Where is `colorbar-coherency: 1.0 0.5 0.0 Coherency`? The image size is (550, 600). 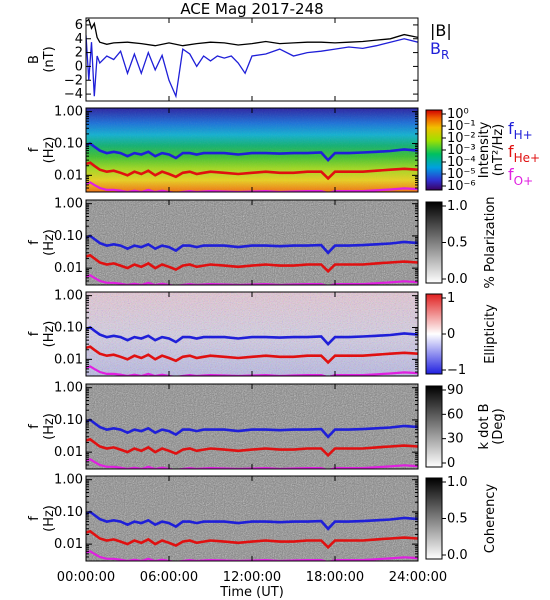
colorbar-coherency: 1.0 0.5 0.0 Coherency is located at coordinates (461, 519).